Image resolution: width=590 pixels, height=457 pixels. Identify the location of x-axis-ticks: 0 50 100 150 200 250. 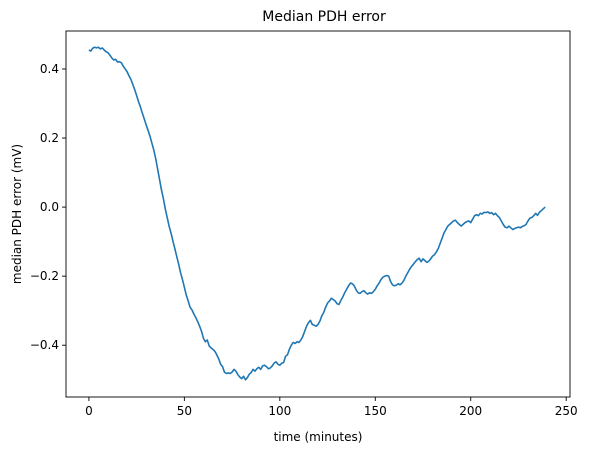
(331, 407).